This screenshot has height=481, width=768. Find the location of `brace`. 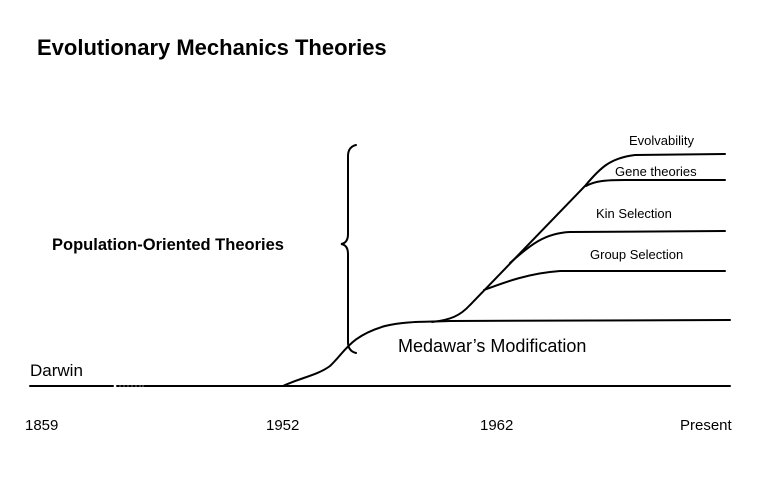

brace is located at coordinates (348, 249).